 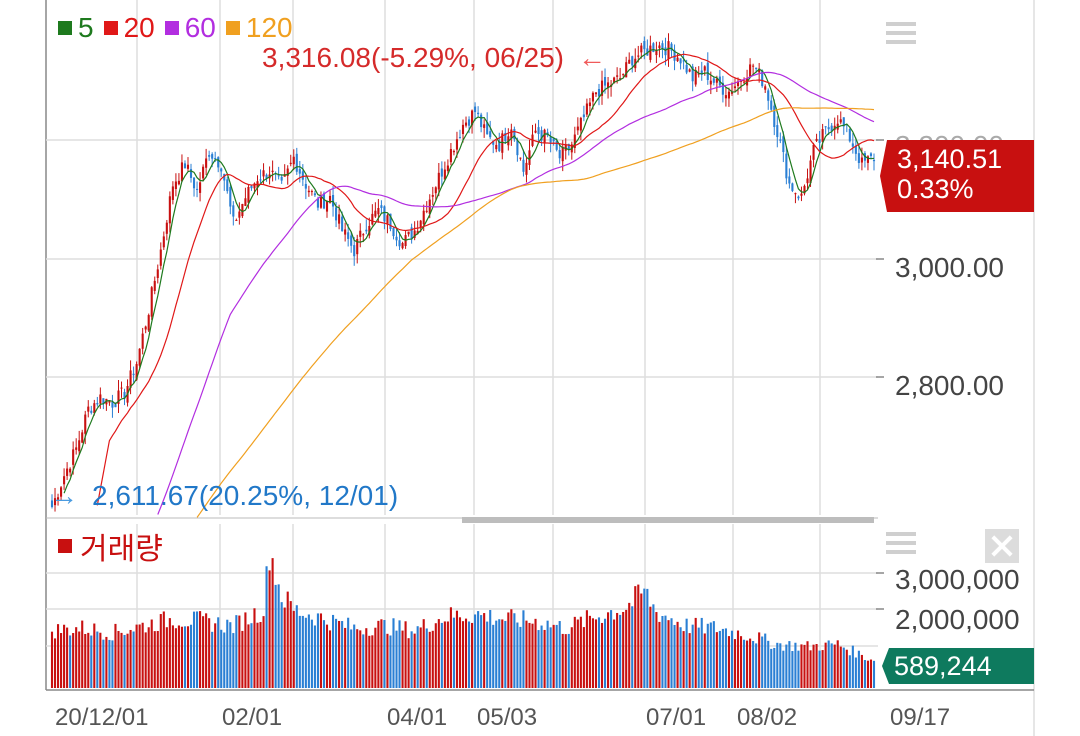 I want to click on date-label-1: 02/01, so click(x=252, y=717).